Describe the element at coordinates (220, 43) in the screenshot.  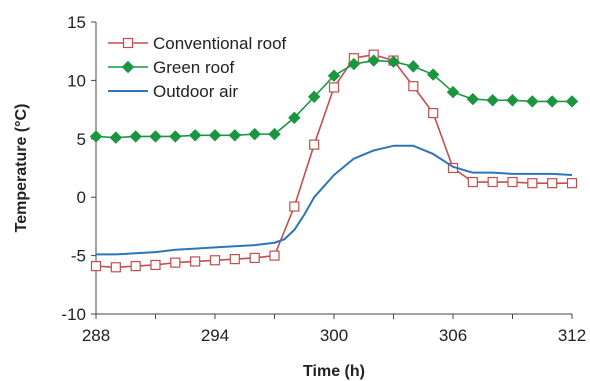
I see `legend-label: Conventional roof` at that location.